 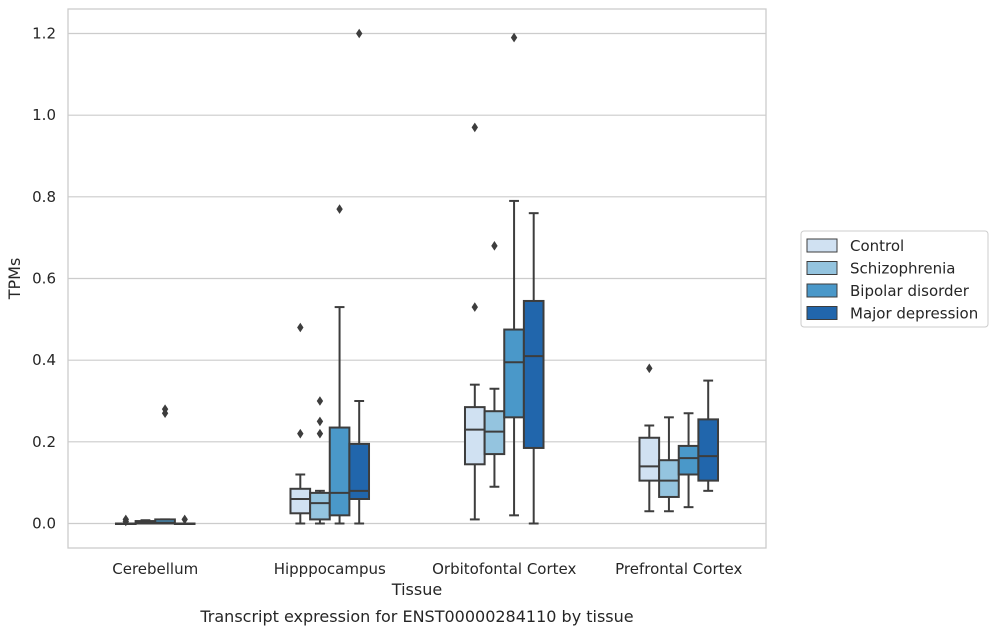 I want to click on y-axis-label: TPMs, so click(x=14, y=279).